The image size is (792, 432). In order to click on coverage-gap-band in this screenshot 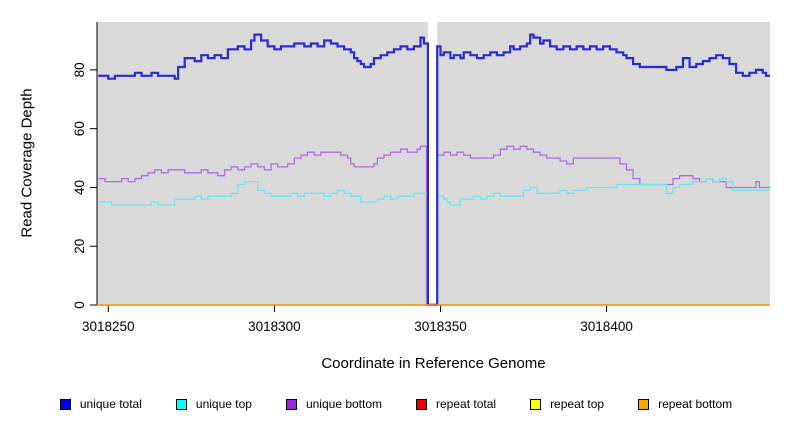, I will do `click(432, 162)`.